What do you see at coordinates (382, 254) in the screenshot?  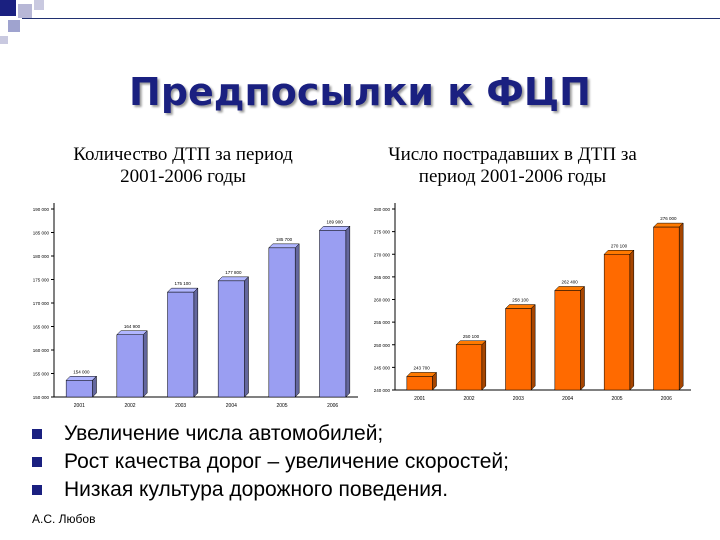 I see `y-tick-label: 270 000` at bounding box center [382, 254].